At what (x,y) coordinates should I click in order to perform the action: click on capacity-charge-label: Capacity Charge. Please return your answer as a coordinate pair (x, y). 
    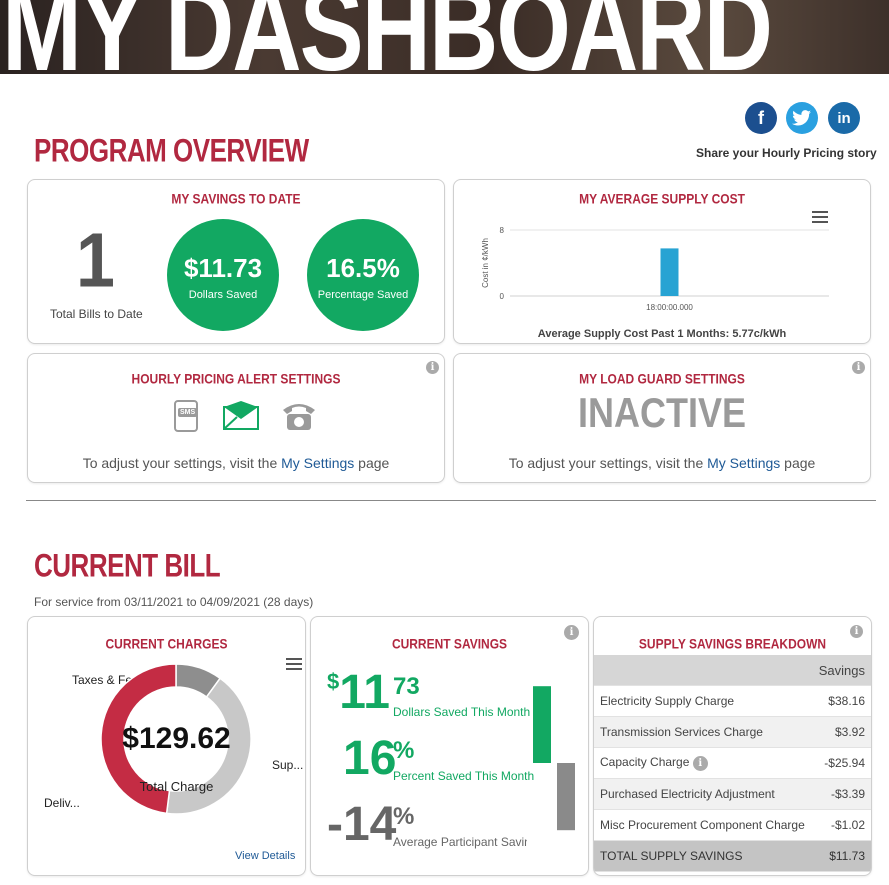
    Looking at the image, I should click on (645, 762).